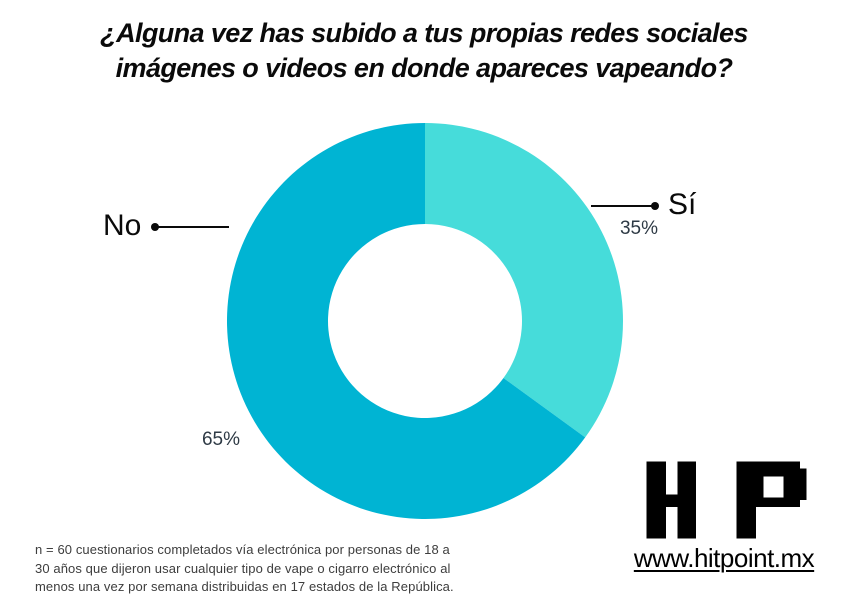 The width and height of the screenshot is (848, 606). I want to click on logo-h-mid-bar, so click(672, 500).